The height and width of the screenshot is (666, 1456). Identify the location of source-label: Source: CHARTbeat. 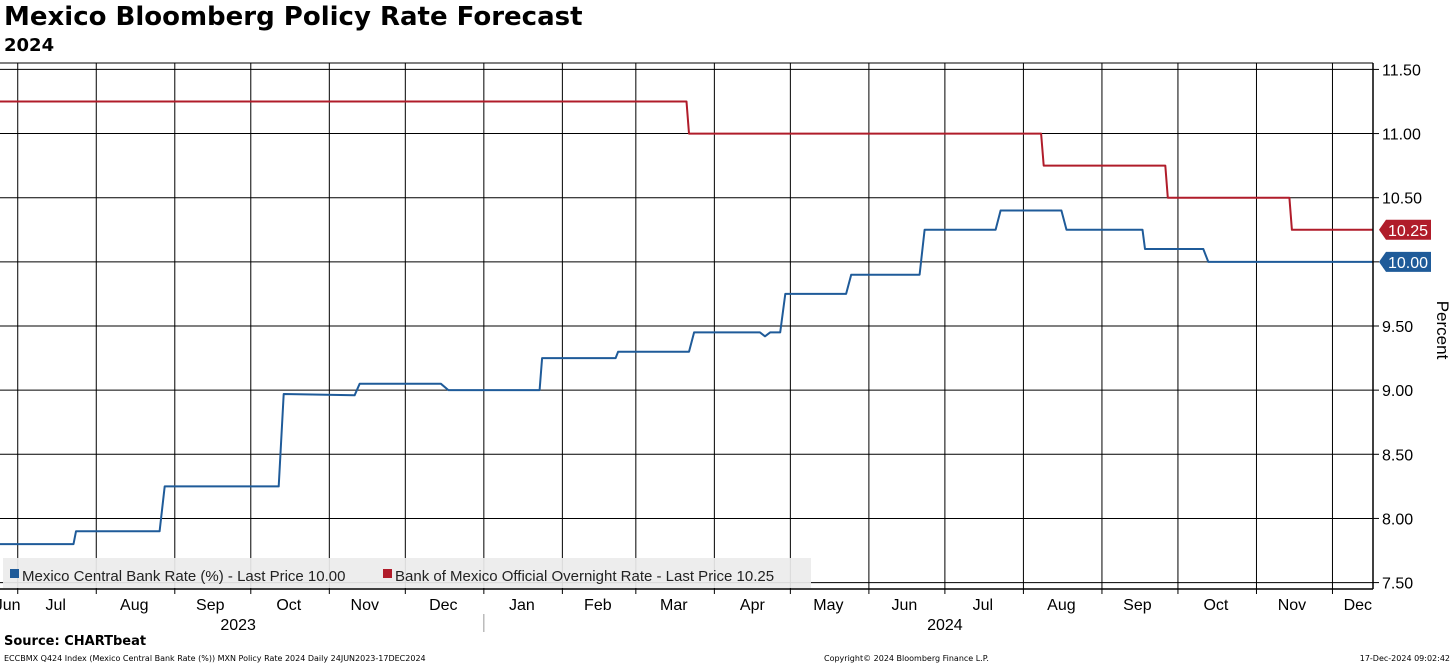
(75, 641).